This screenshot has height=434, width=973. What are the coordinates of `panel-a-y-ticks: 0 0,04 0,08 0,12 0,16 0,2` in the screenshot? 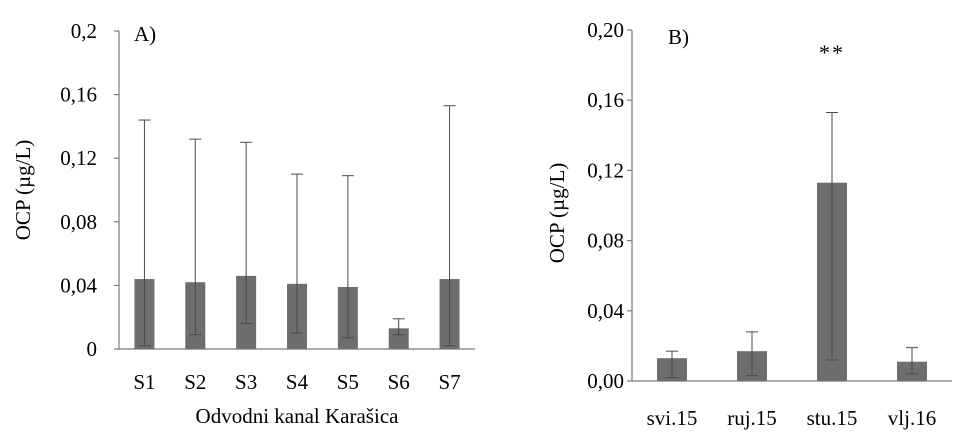 It's located at (89, 190).